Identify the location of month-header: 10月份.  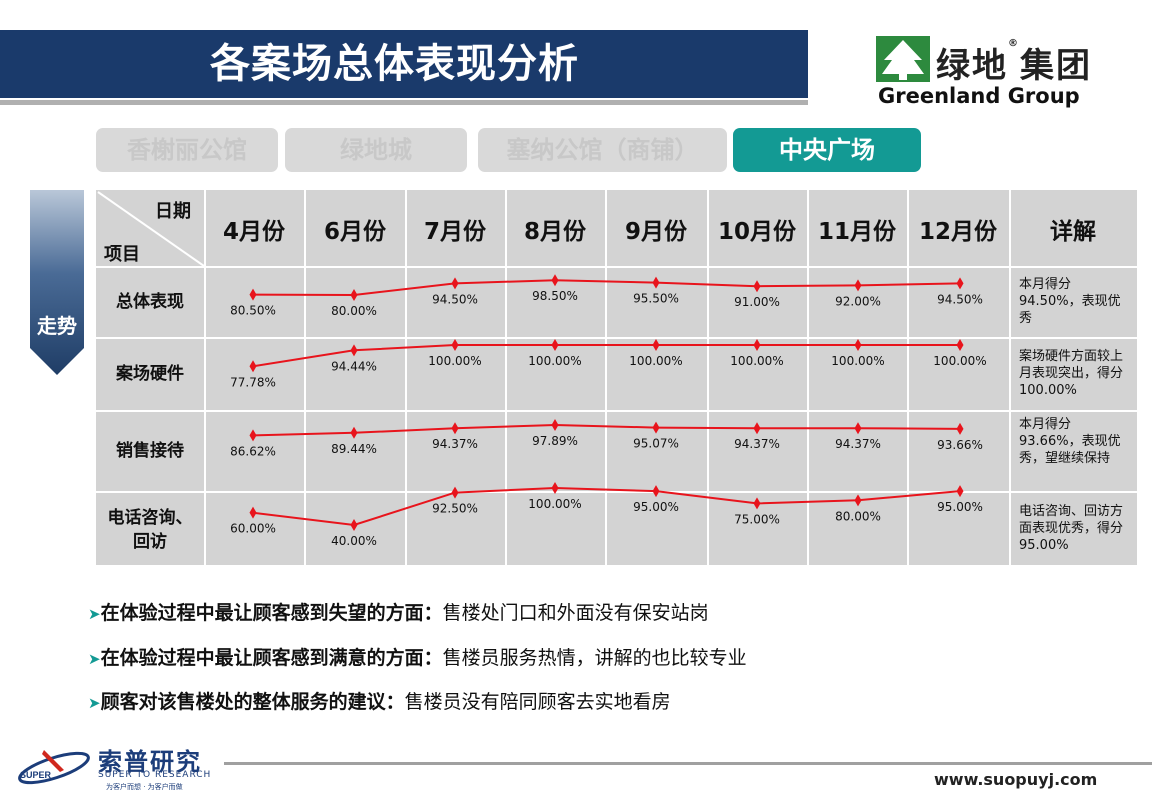
(756, 232).